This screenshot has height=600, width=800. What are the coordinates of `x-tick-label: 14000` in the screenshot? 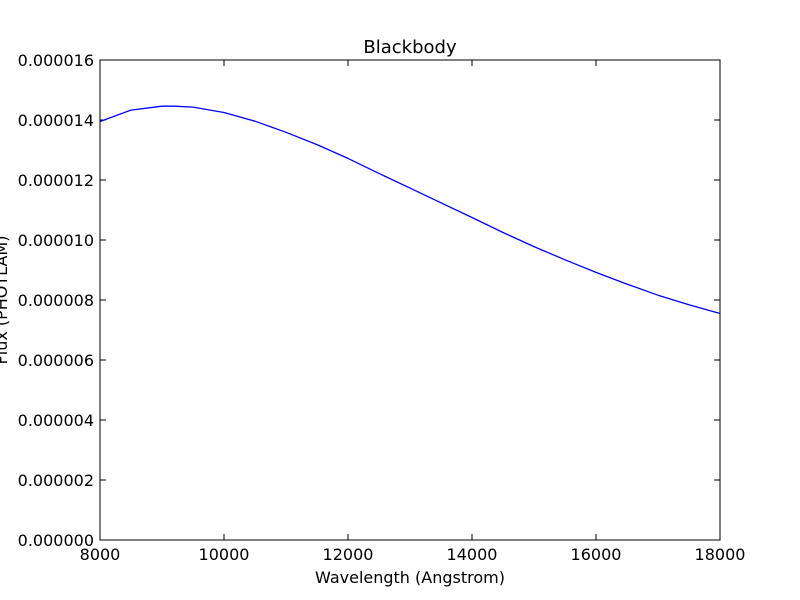 It's located at (472, 554).